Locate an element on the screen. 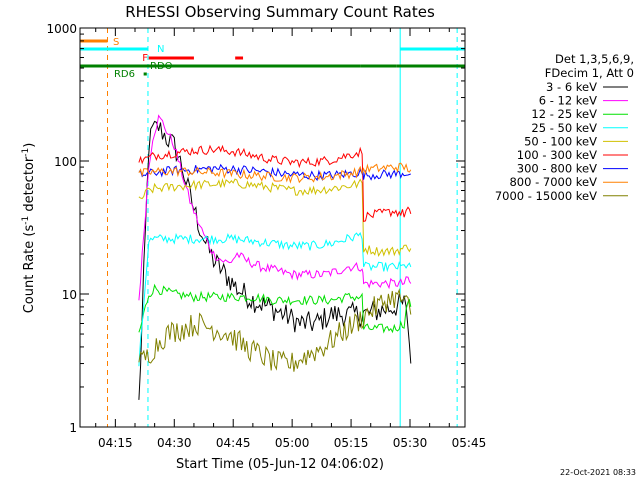 This screenshot has width=640, height=480. series-line-12-25-kev is located at coordinates (275, 308).